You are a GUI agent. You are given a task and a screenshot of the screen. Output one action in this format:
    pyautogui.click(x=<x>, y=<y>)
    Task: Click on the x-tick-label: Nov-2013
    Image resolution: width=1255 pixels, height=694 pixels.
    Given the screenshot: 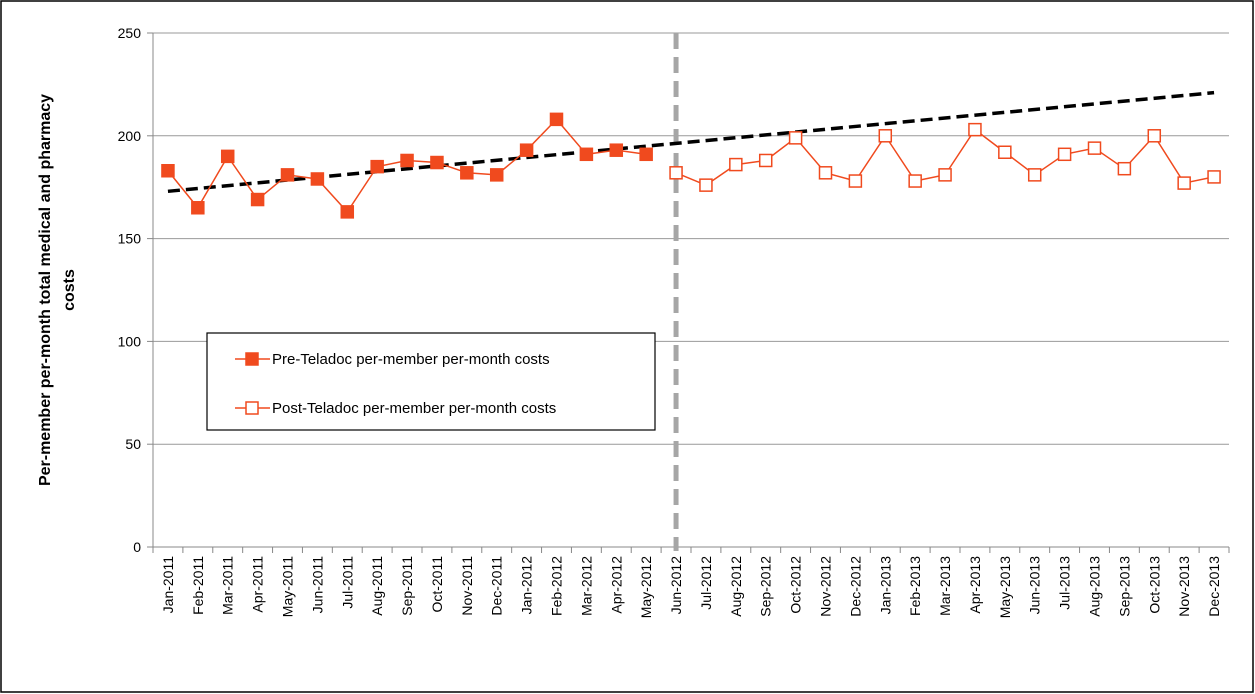 What is the action you would take?
    pyautogui.click(x=1184, y=586)
    